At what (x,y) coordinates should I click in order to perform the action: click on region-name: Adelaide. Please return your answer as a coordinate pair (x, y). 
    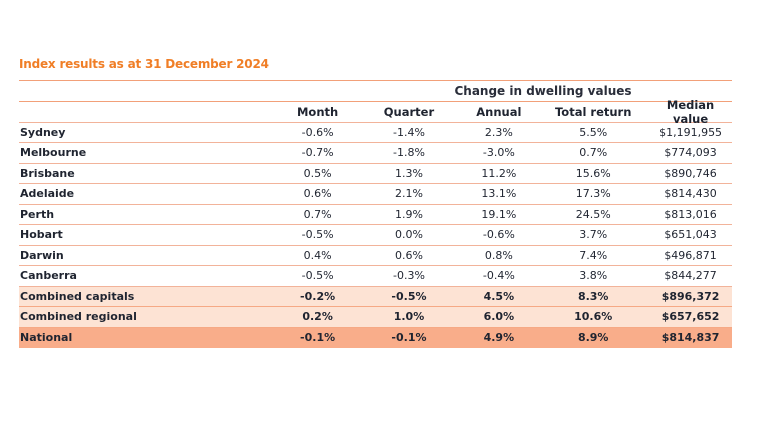
    Looking at the image, I should click on (47, 194).